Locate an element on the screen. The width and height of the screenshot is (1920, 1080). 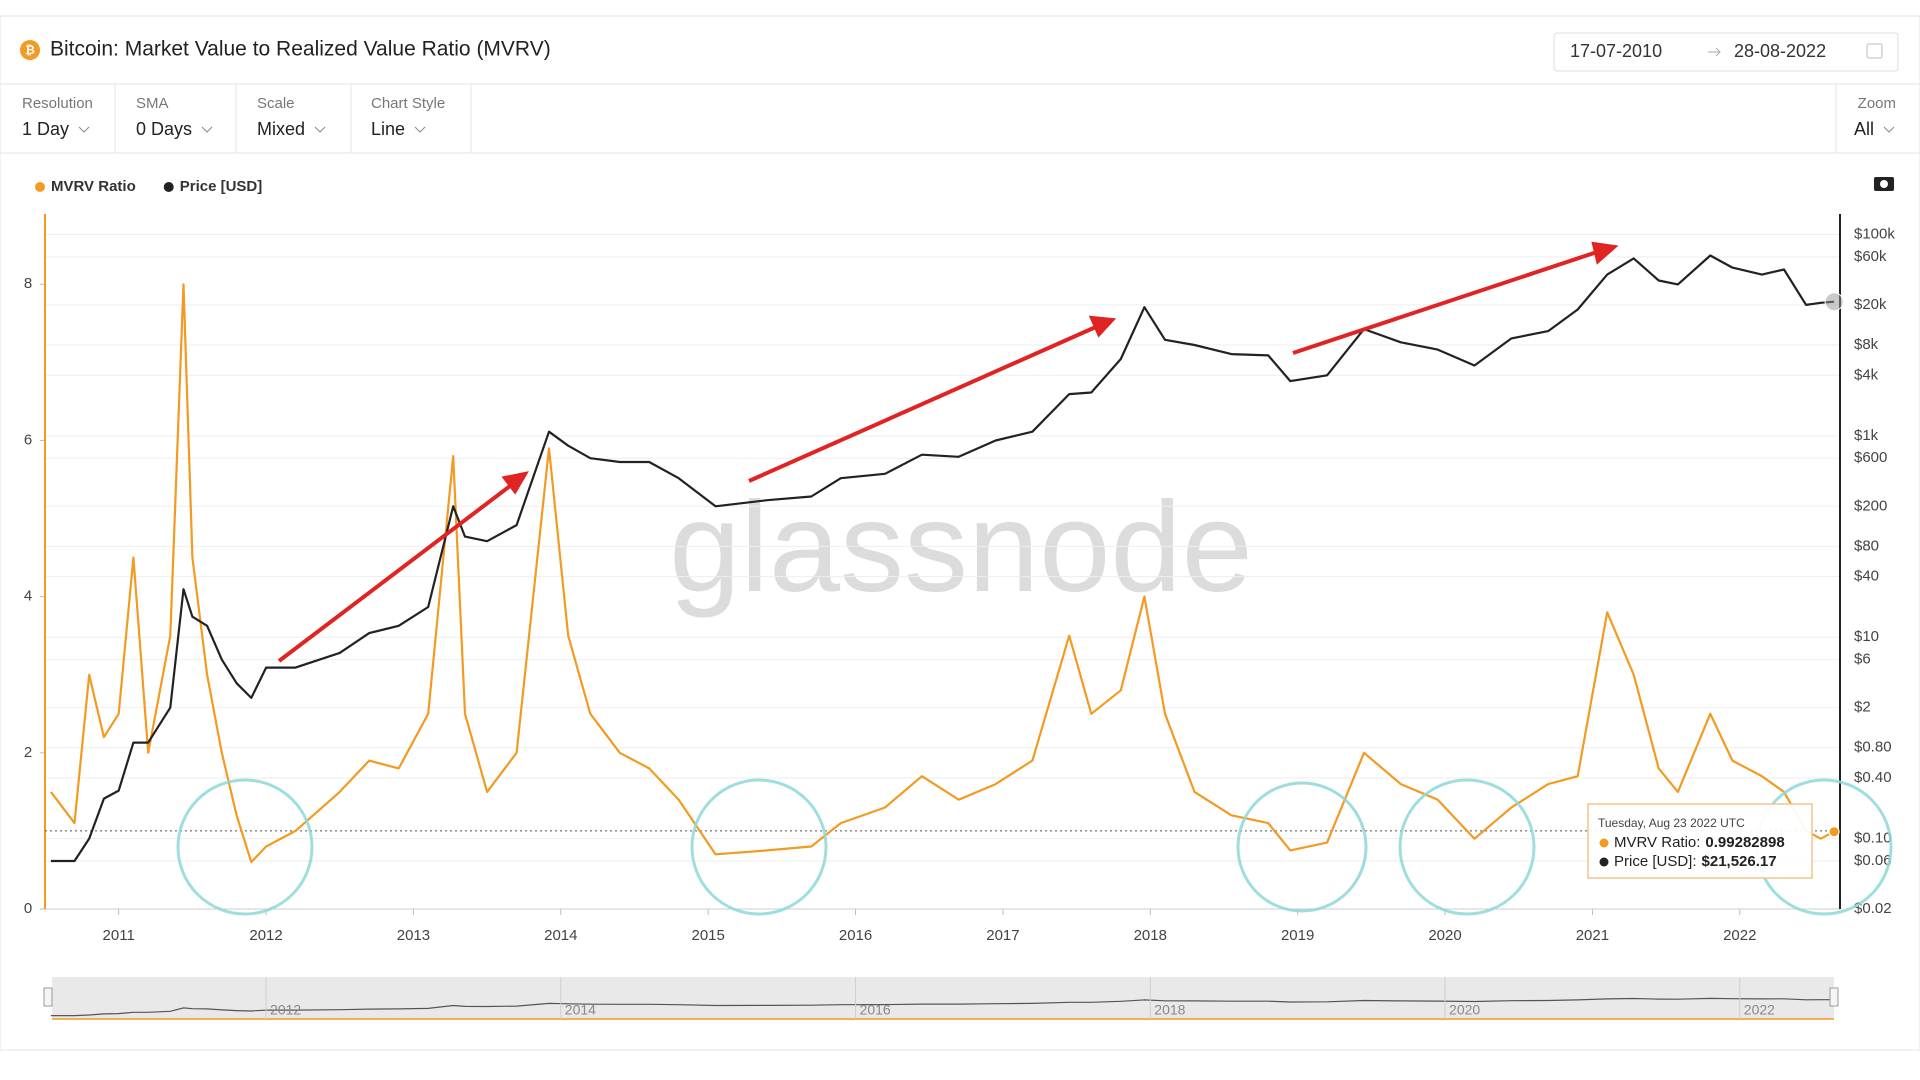
legend-label: MVRV Ratio is located at coordinates (93, 186).